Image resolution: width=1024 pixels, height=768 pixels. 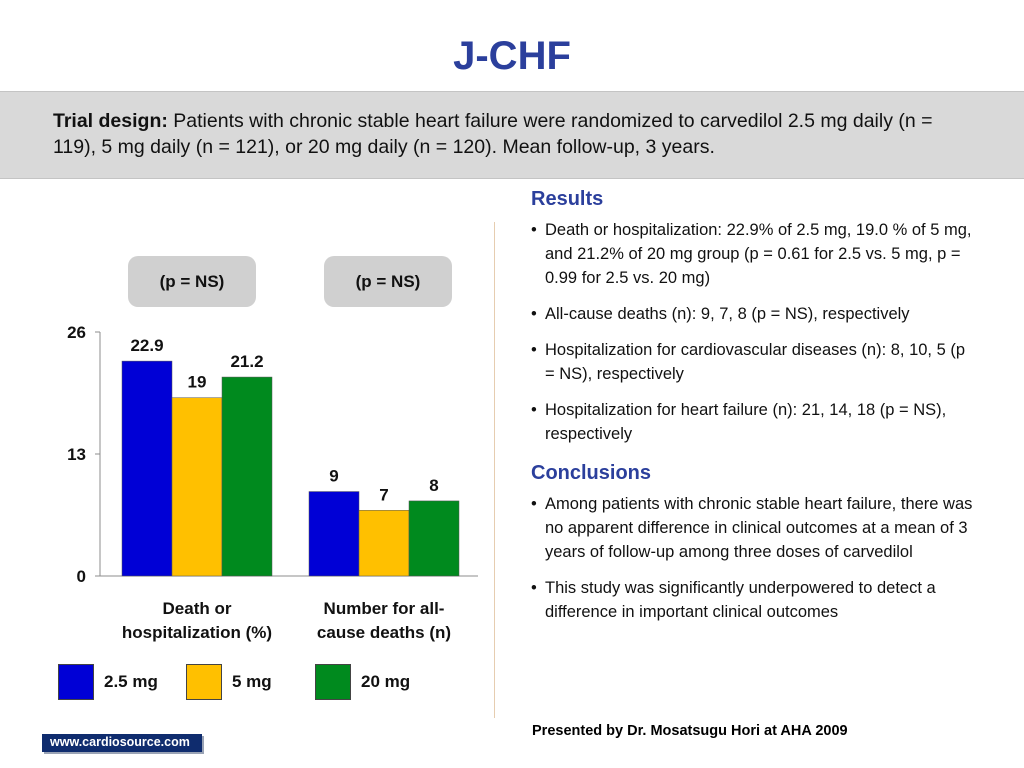 I want to click on bar-2-5-mg-death-hosp, so click(x=147, y=468).